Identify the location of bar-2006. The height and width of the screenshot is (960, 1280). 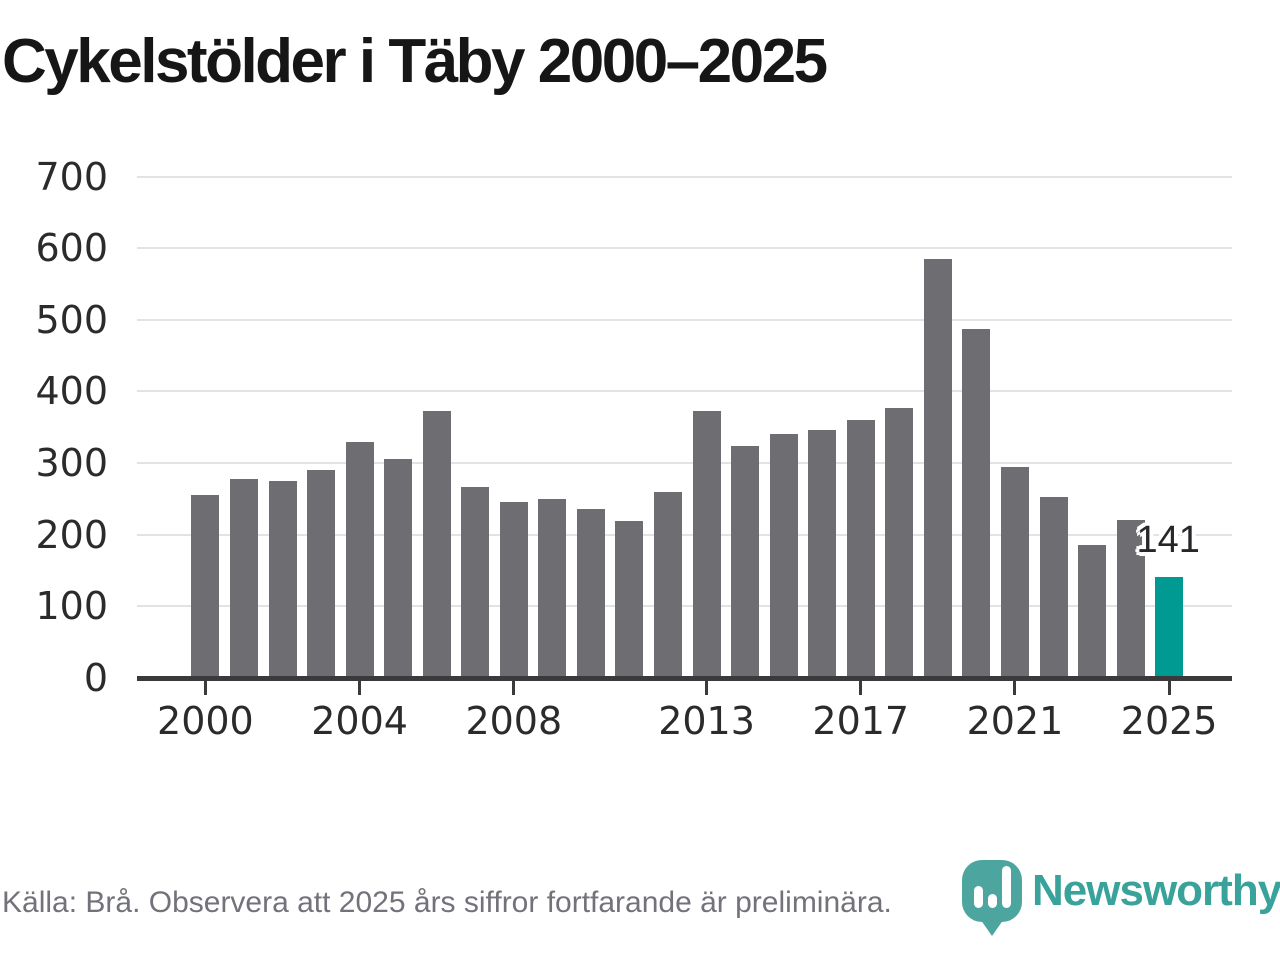
(436, 544).